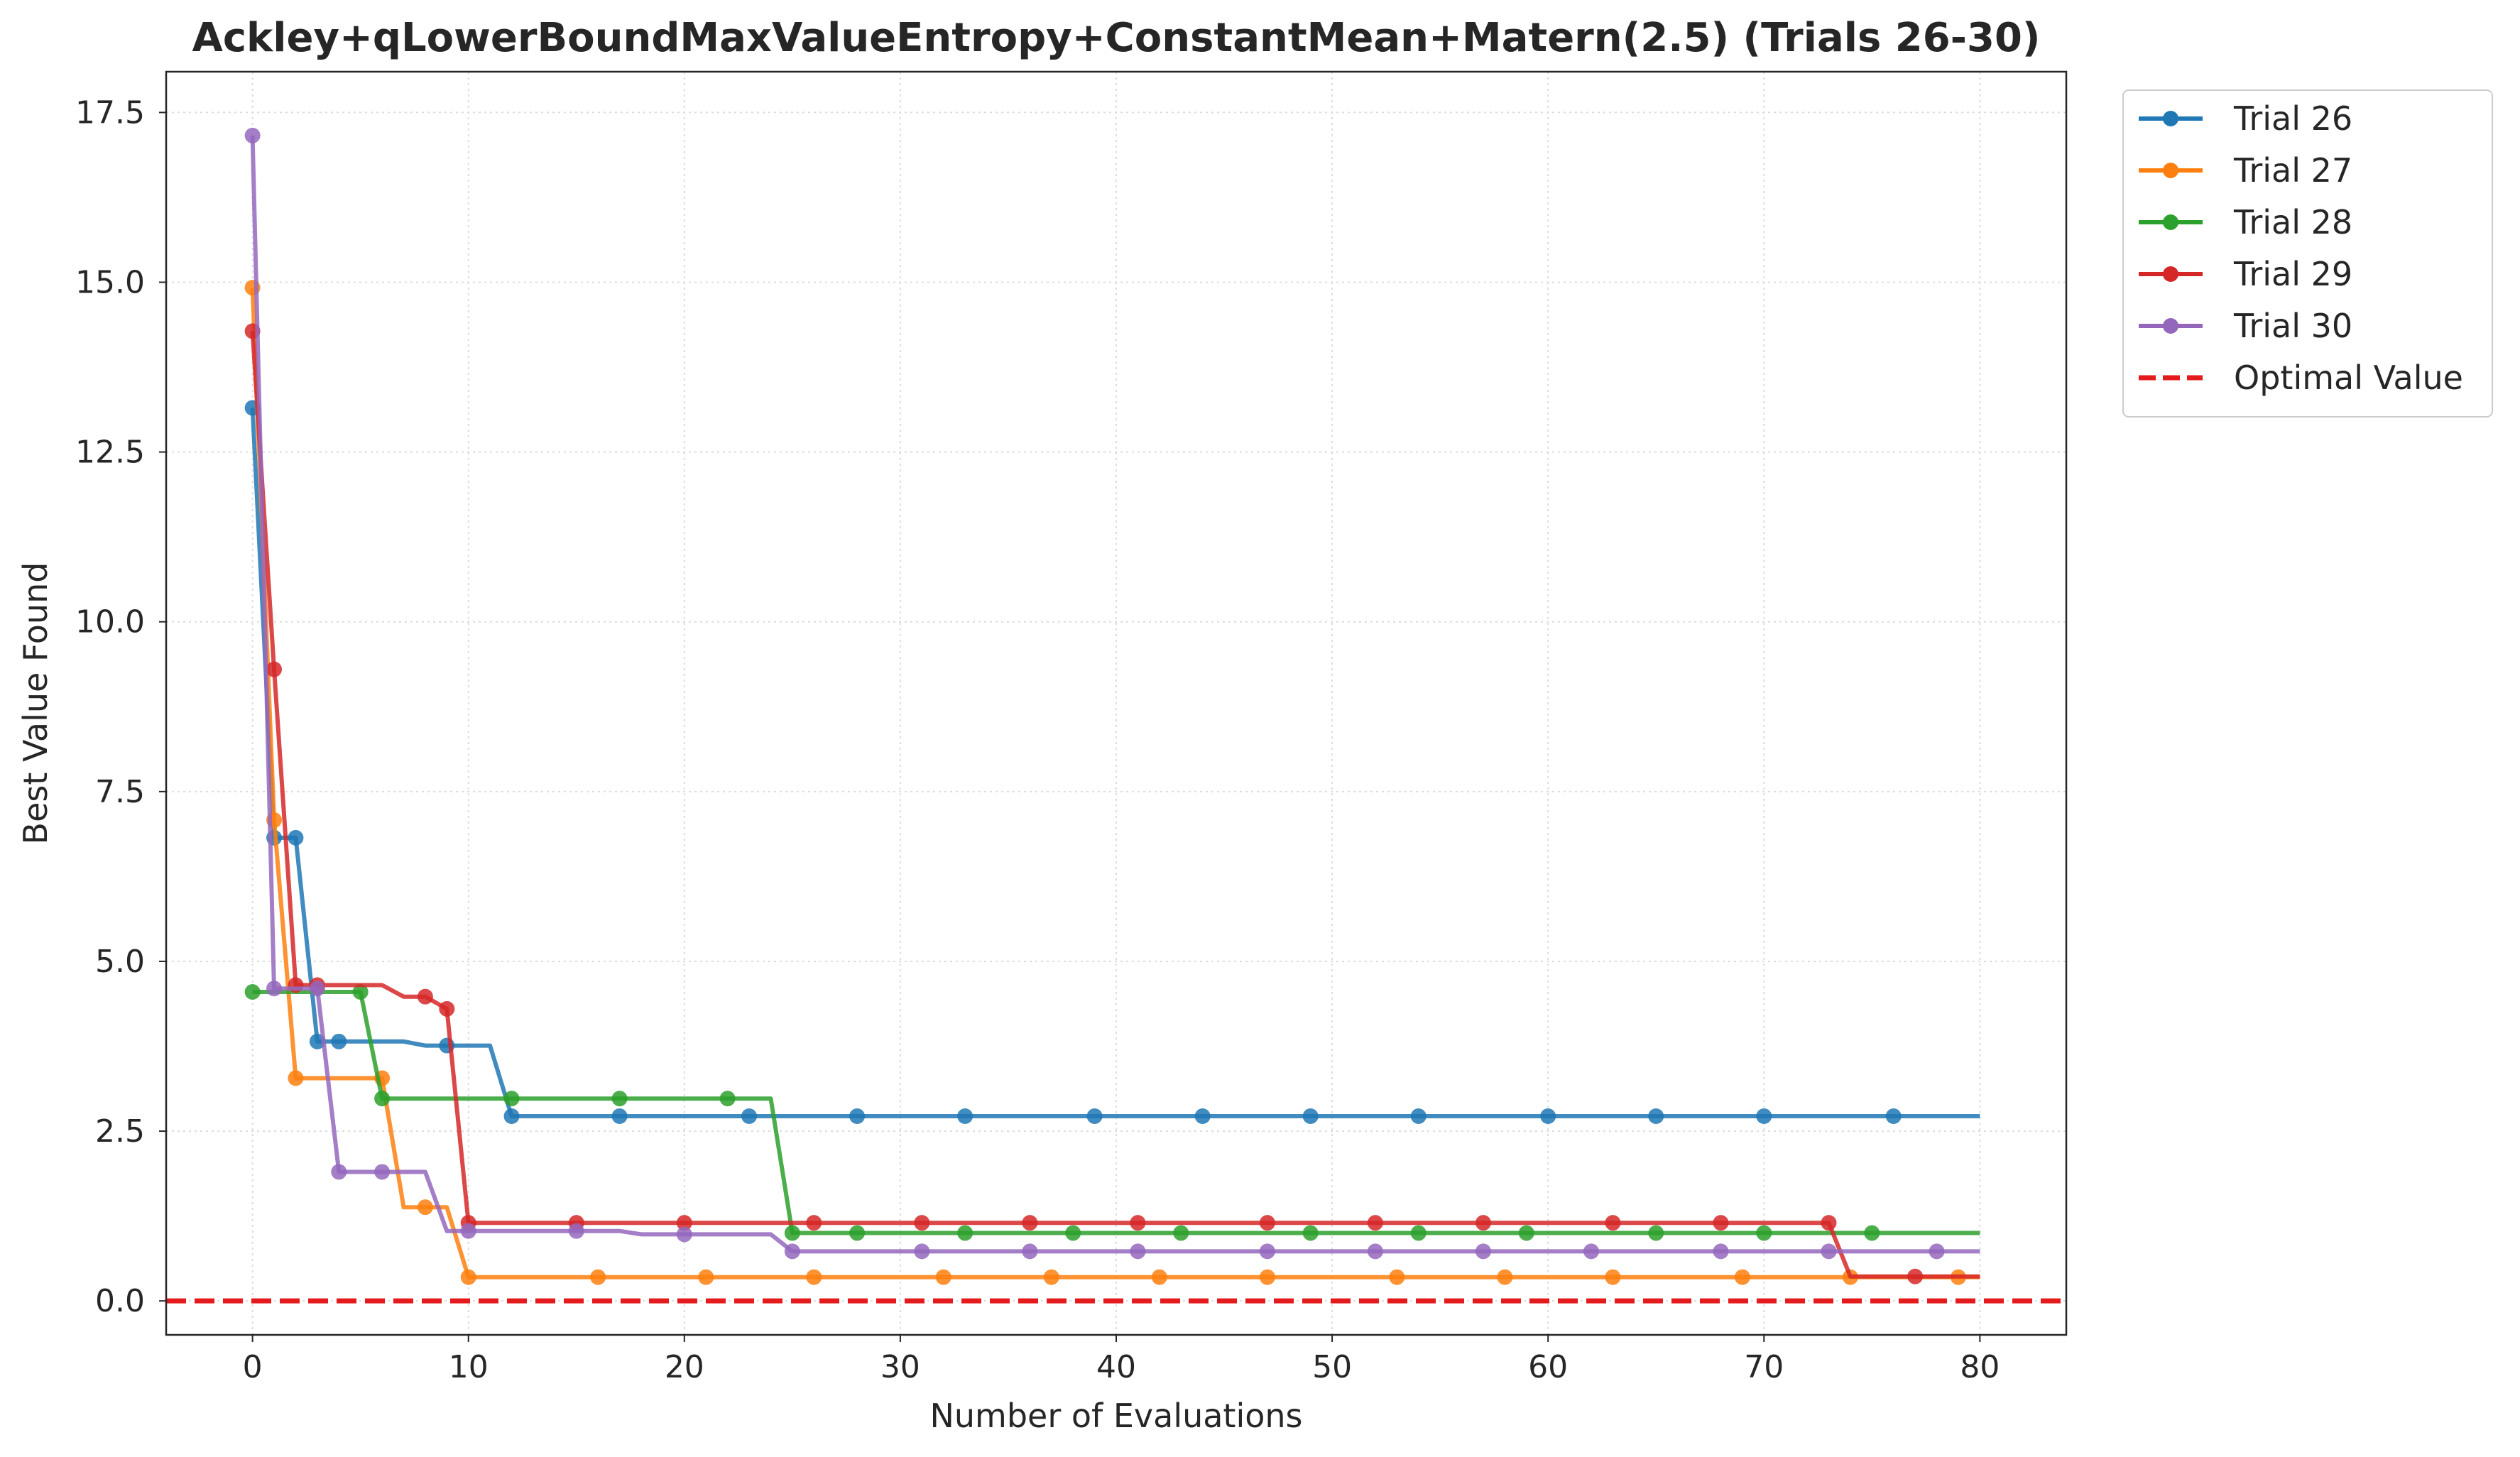  Describe the element at coordinates (120, 1301) in the screenshot. I see `y-tick-label: 0.0` at that location.